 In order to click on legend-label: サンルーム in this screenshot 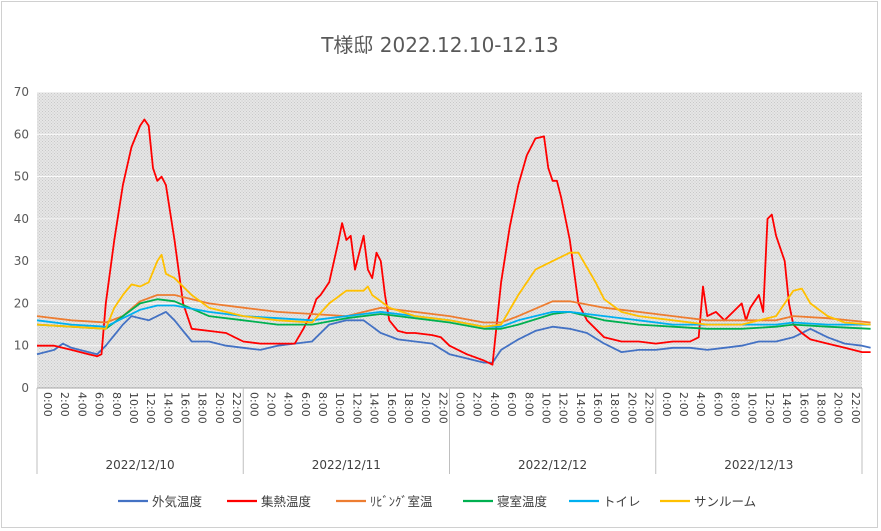, I will do `click(725, 501)`.